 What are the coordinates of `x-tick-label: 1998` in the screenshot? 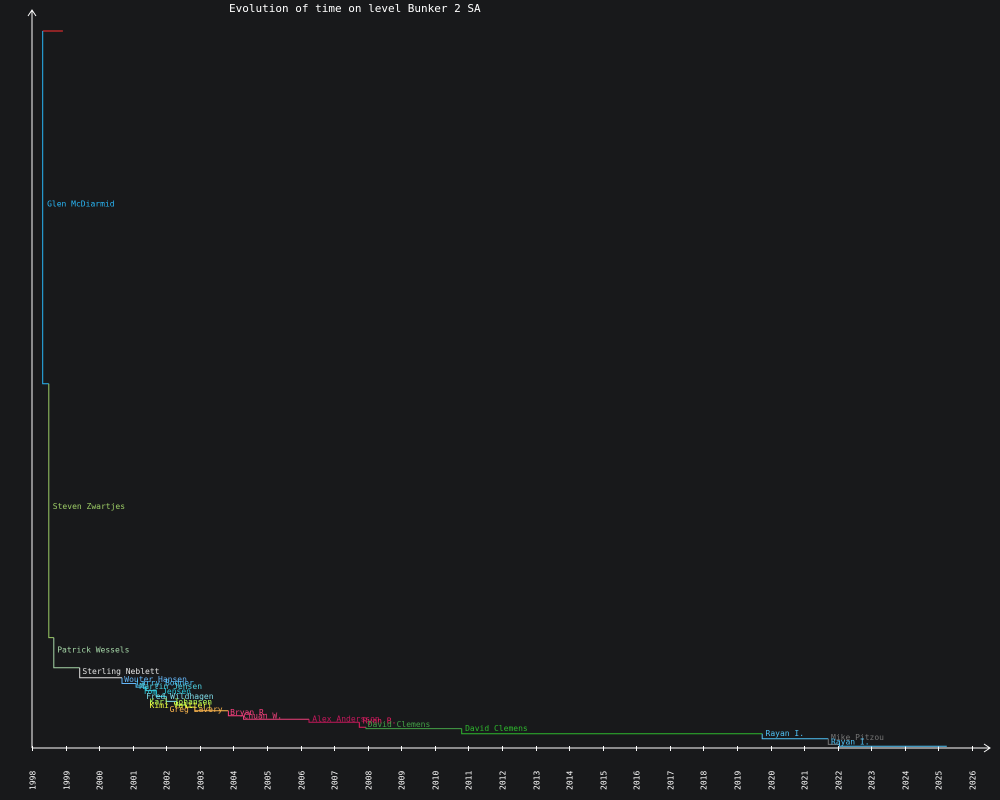 It's located at (33, 780).